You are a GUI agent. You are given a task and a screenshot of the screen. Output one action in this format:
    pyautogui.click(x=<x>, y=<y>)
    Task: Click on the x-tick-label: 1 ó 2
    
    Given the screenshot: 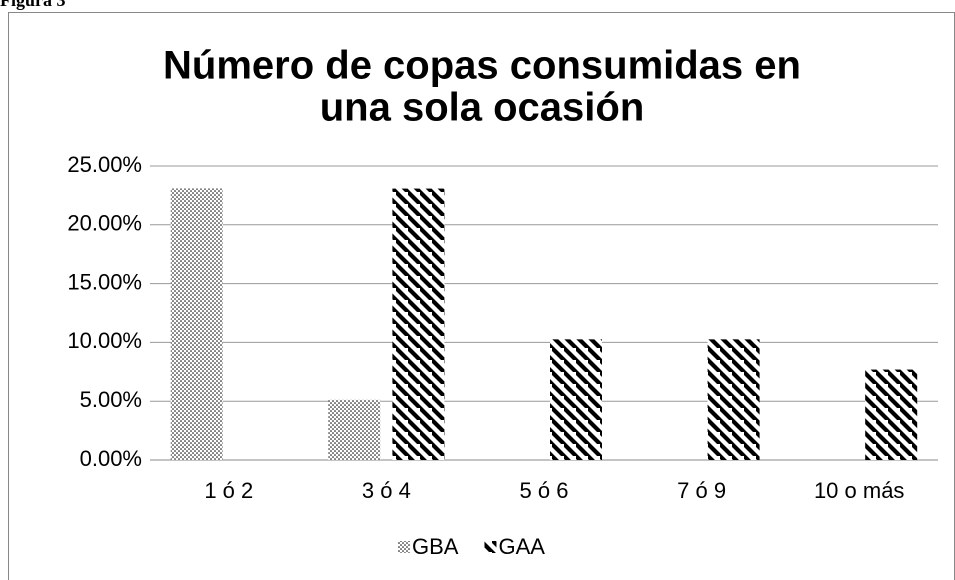 What is the action you would take?
    pyautogui.click(x=228, y=490)
    